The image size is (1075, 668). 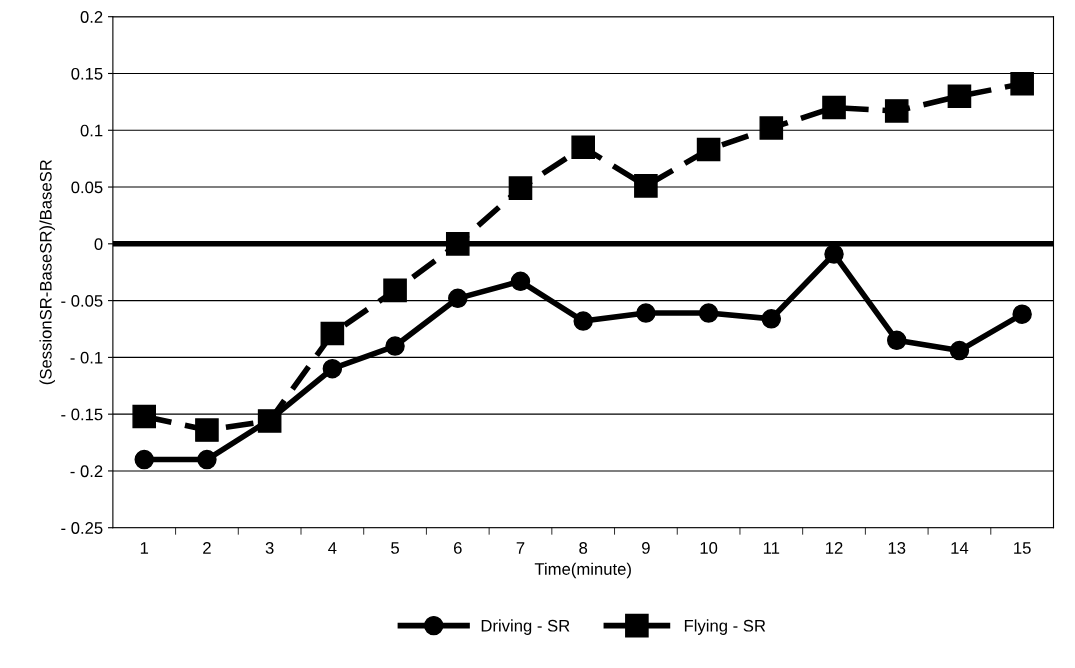 What do you see at coordinates (725, 627) in the screenshot?
I see `legend-label: Flying - SR` at bounding box center [725, 627].